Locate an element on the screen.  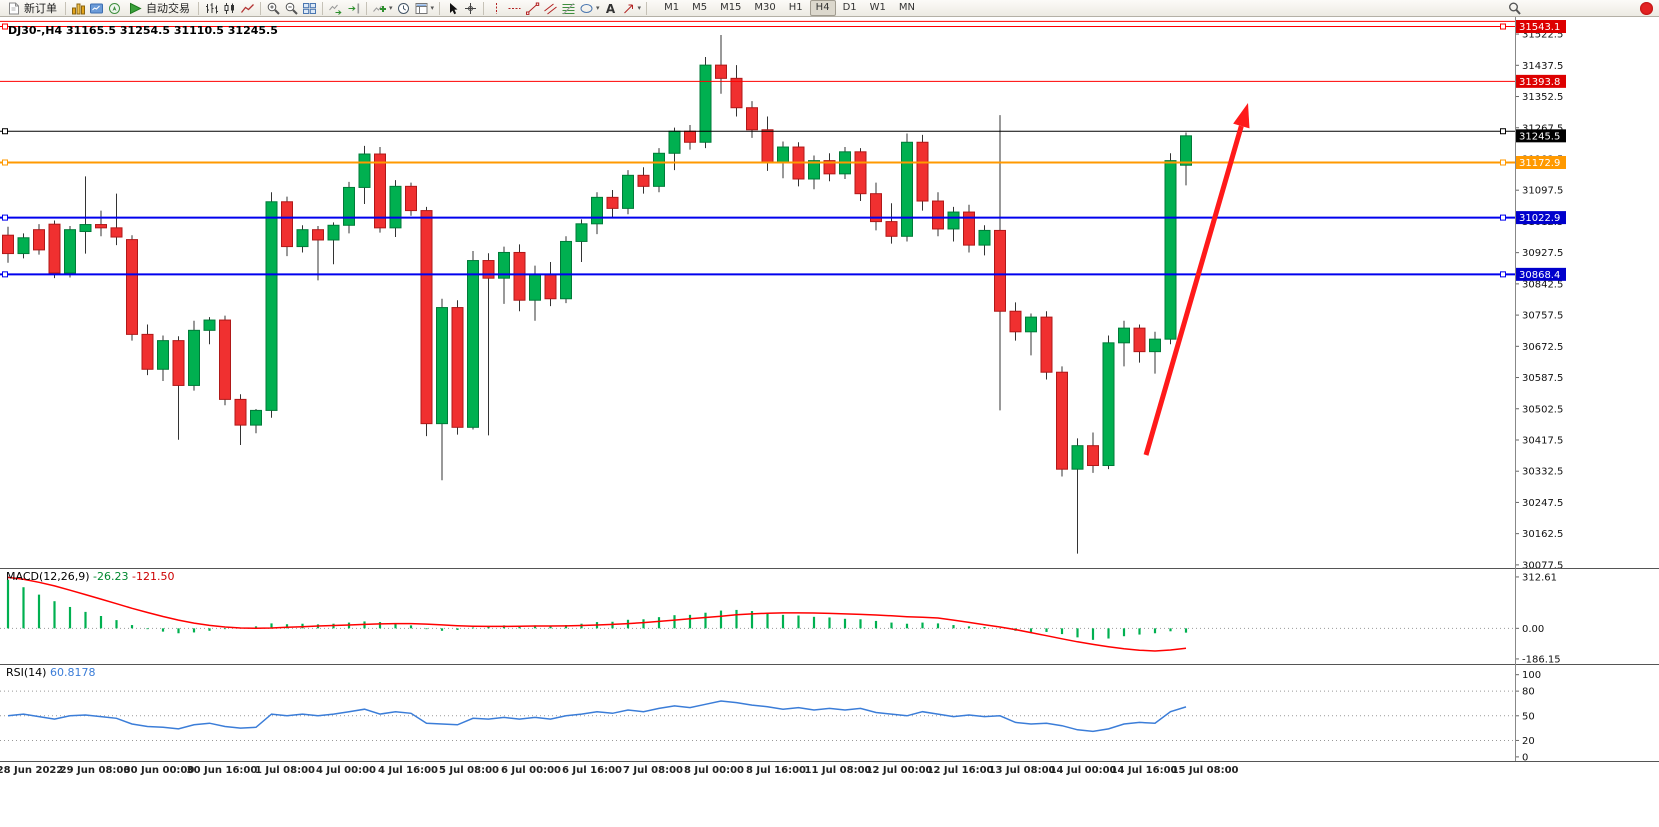
time-axis-label: 14 Jul 16:00 is located at coordinates (1144, 770).